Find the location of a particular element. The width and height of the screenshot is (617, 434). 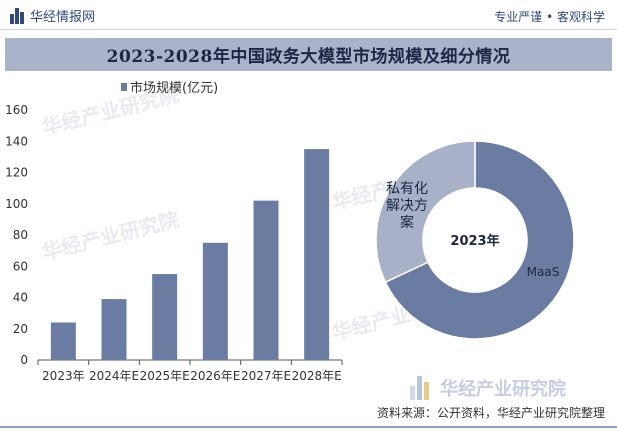

title-bar: 2023-2028年中国政务大模型市场规模及细分情况 is located at coordinates (308, 54).